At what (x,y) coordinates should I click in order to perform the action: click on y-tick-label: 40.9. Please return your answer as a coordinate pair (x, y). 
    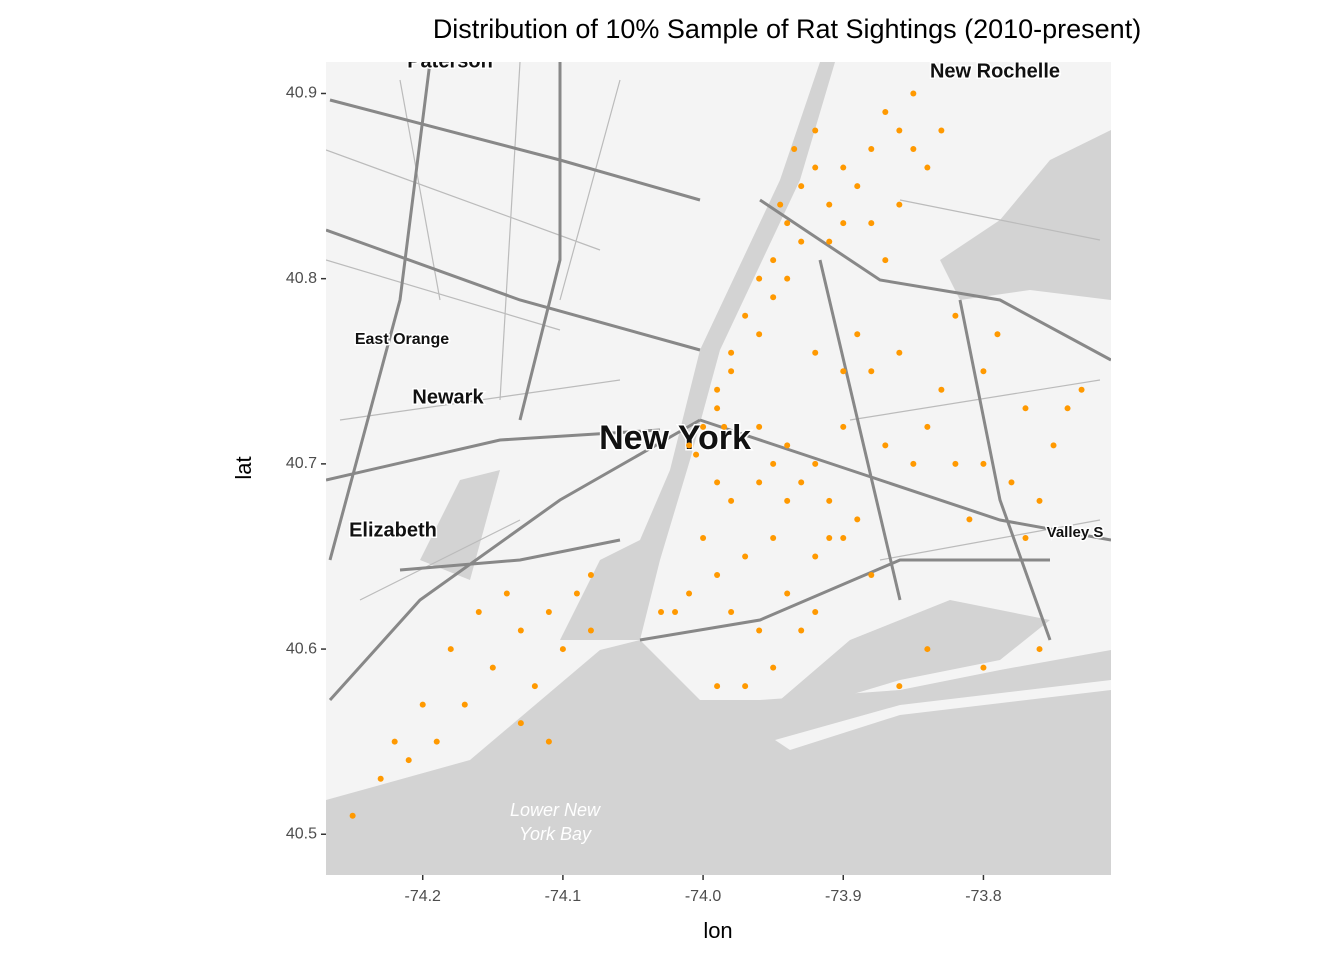
    Looking at the image, I should click on (301, 93).